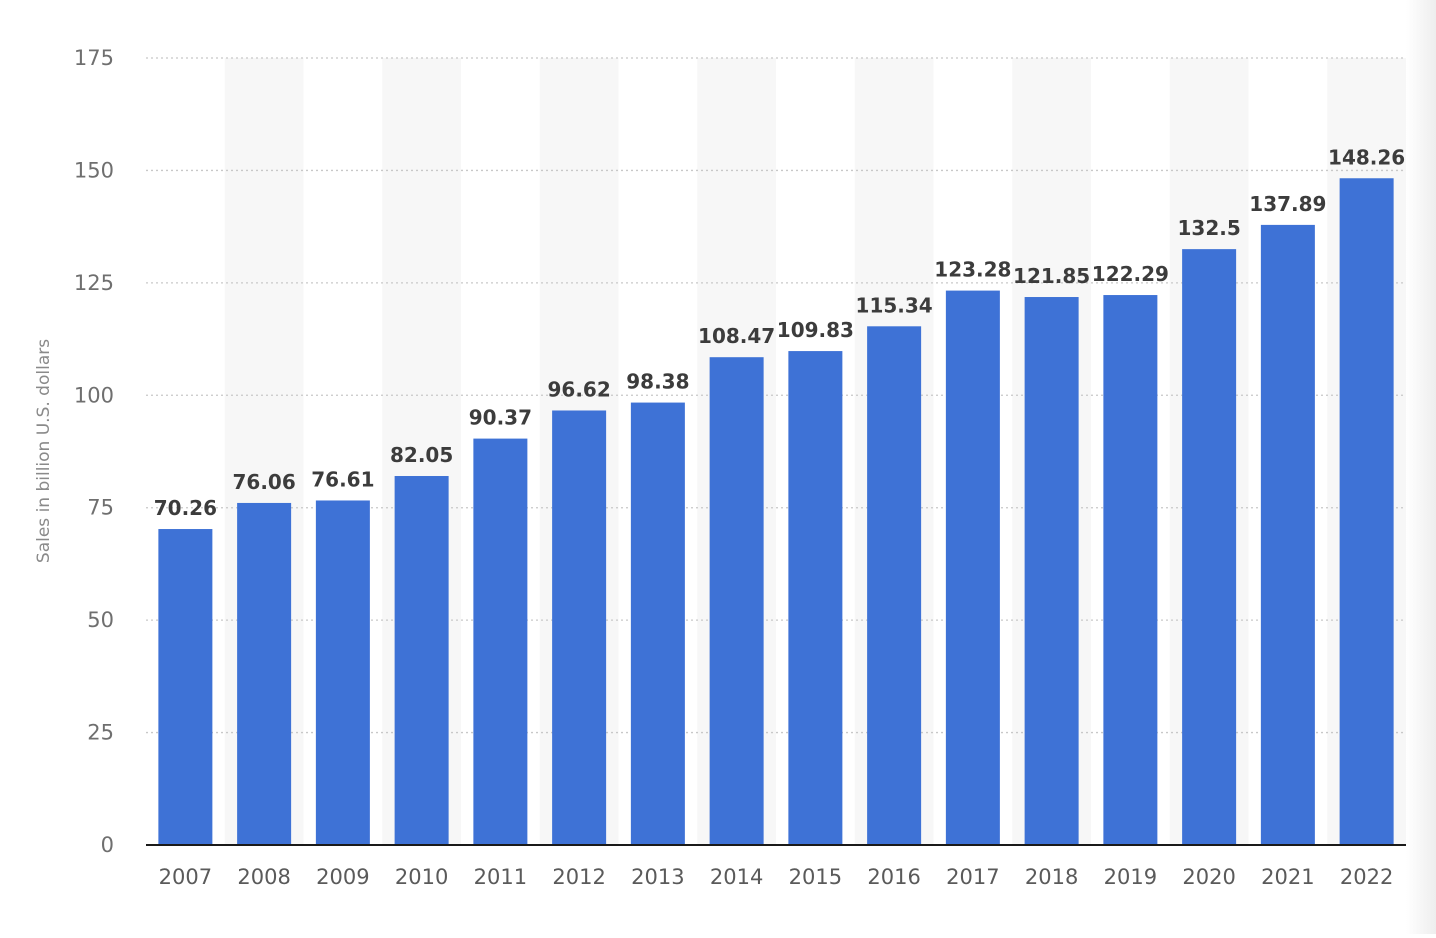 This screenshot has width=1436, height=938. Describe the element at coordinates (736, 877) in the screenshot. I see `x-tick-label: 2014` at that location.